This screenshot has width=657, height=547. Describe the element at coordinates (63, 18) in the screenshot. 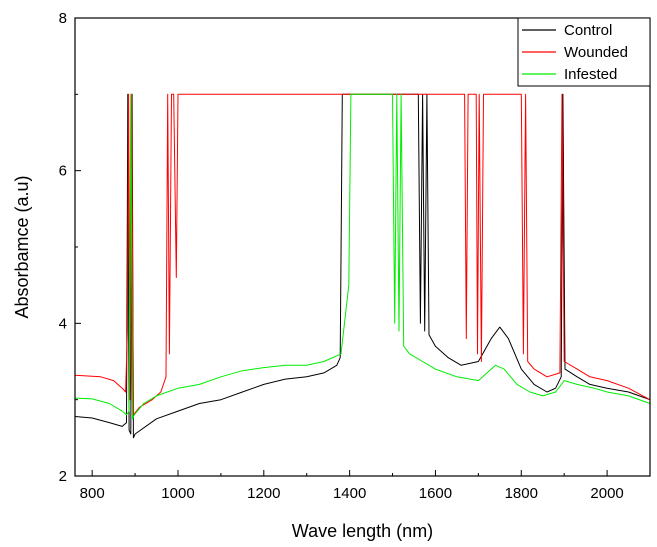

I see `y-tick-label: 8` at that location.